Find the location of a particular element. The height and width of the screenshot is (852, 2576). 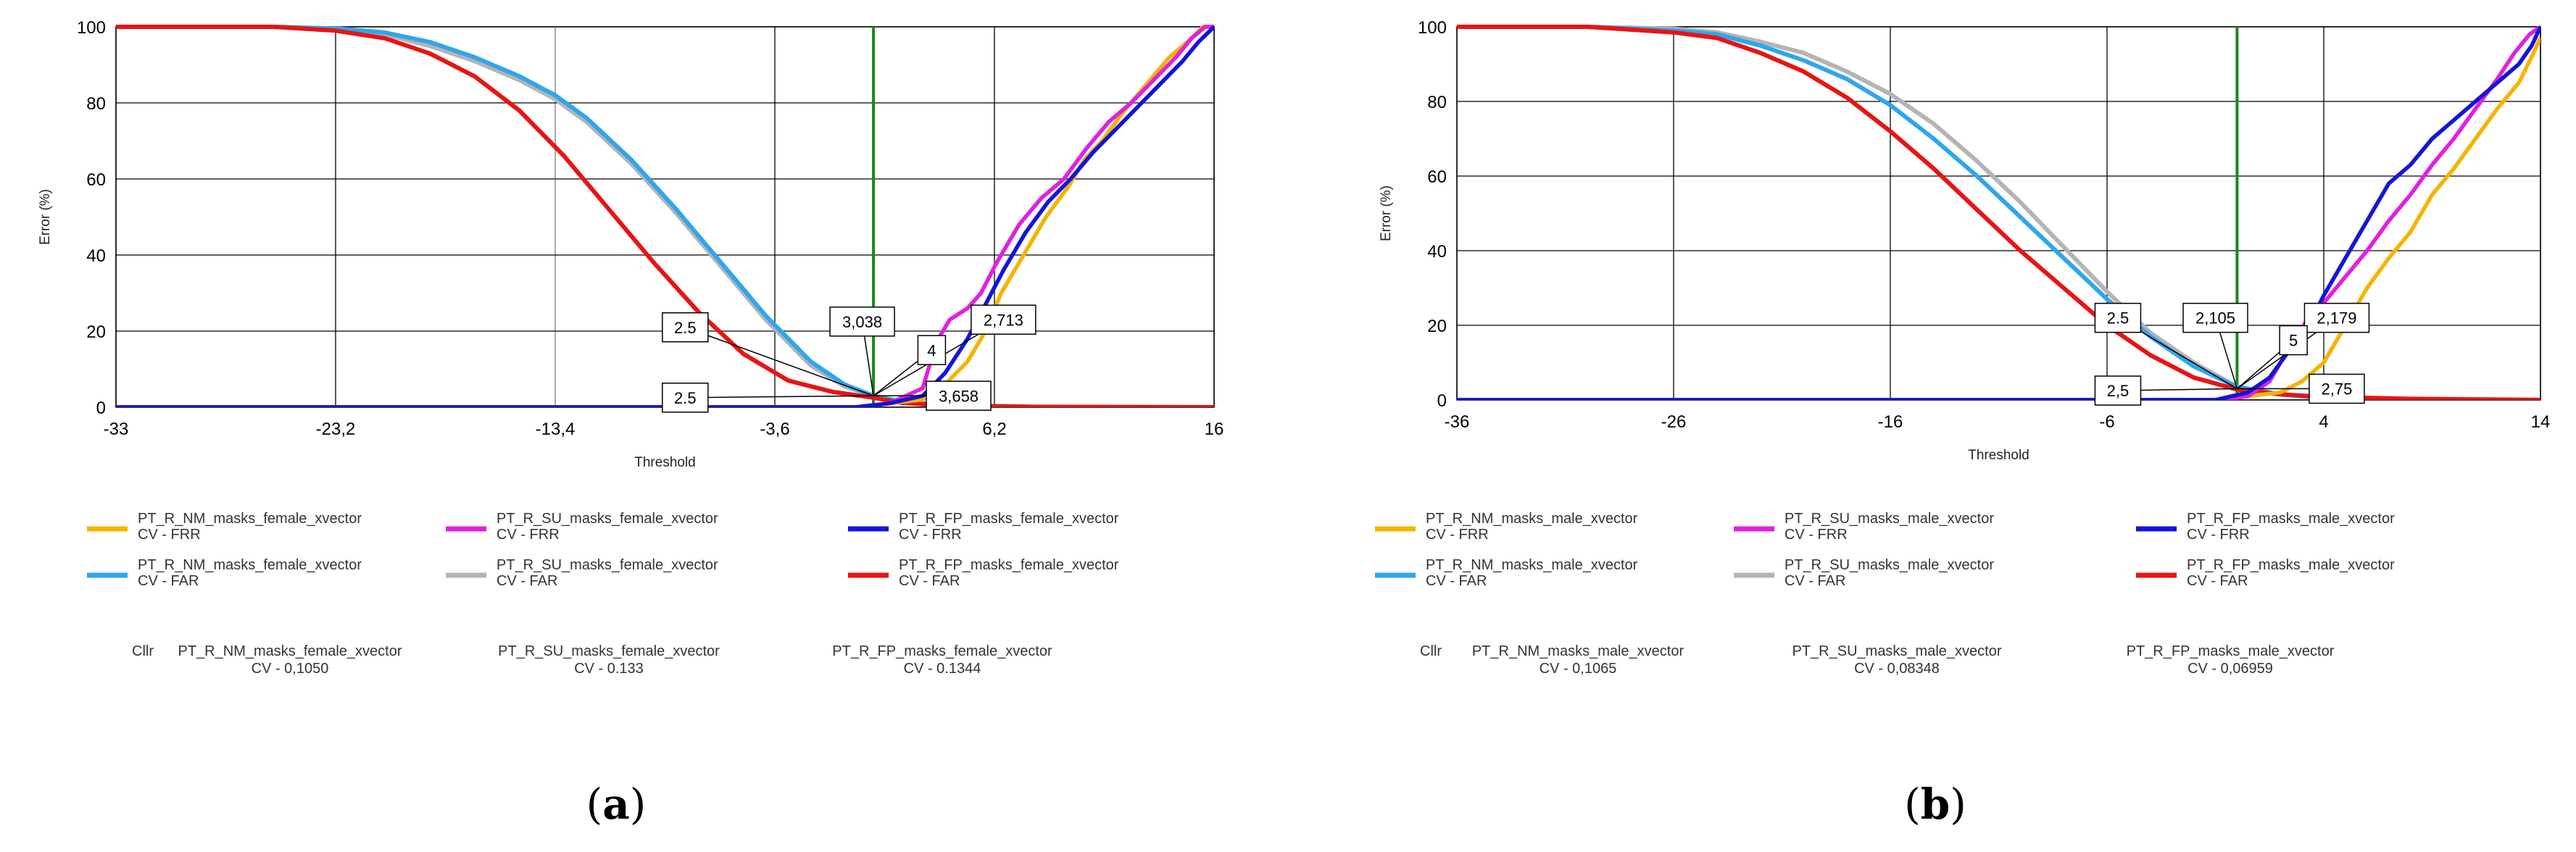

cllr-series-name: PT_R_FP_masks_male_xvector is located at coordinates (2231, 651).